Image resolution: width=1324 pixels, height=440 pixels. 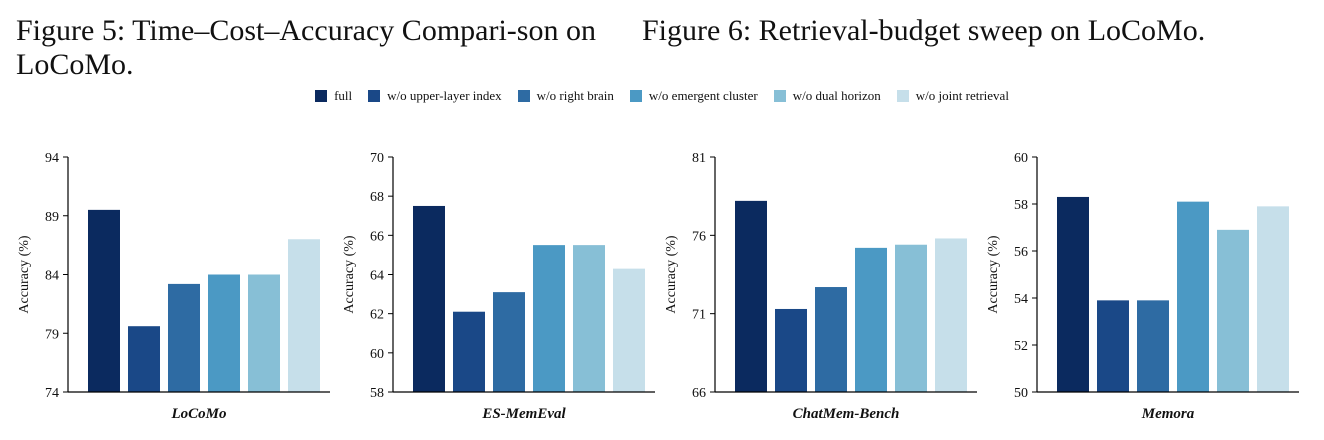 What do you see at coordinates (343, 95) in the screenshot?
I see `legend-label: full` at bounding box center [343, 95].